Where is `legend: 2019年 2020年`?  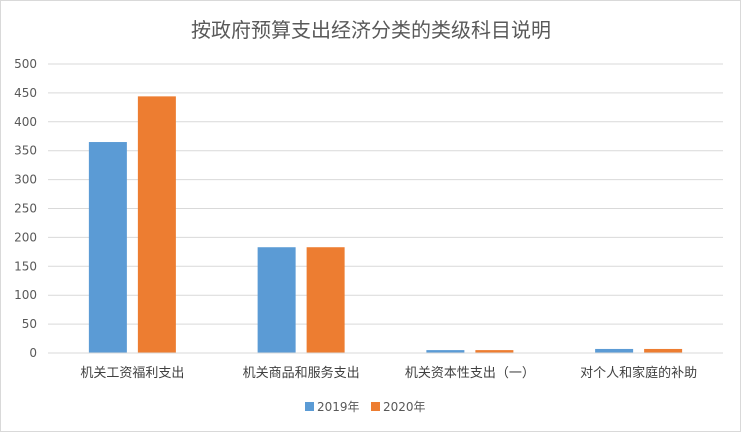
legend: 2019年 2020年 is located at coordinates (365, 407).